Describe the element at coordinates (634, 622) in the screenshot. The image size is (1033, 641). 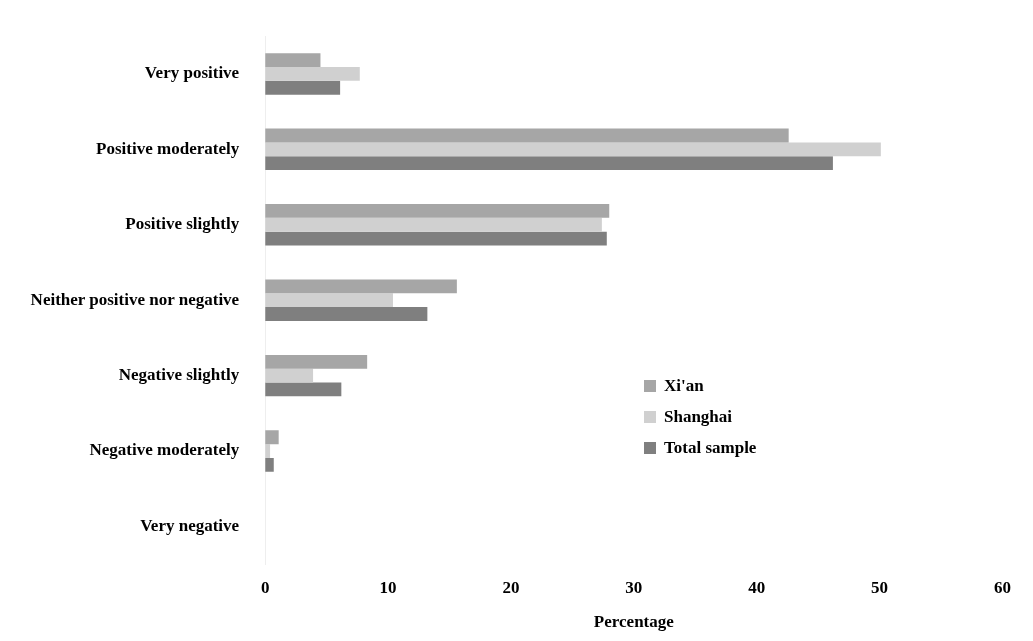
I see `x-axis-title: Percentage` at that location.